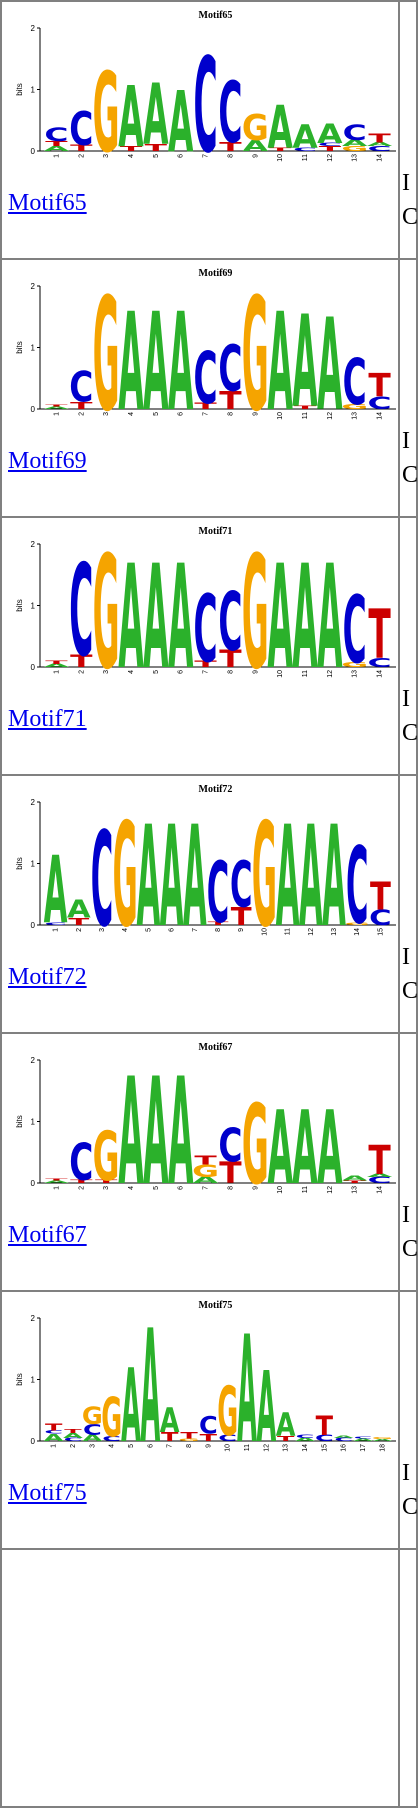  I want to click on motif-link: Motif71, so click(47, 719).